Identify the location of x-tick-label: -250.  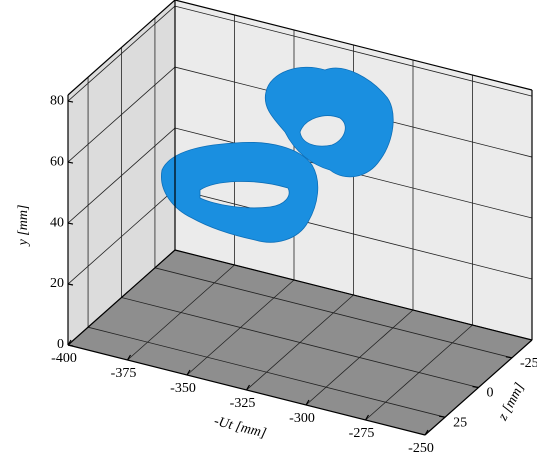
(421, 446).